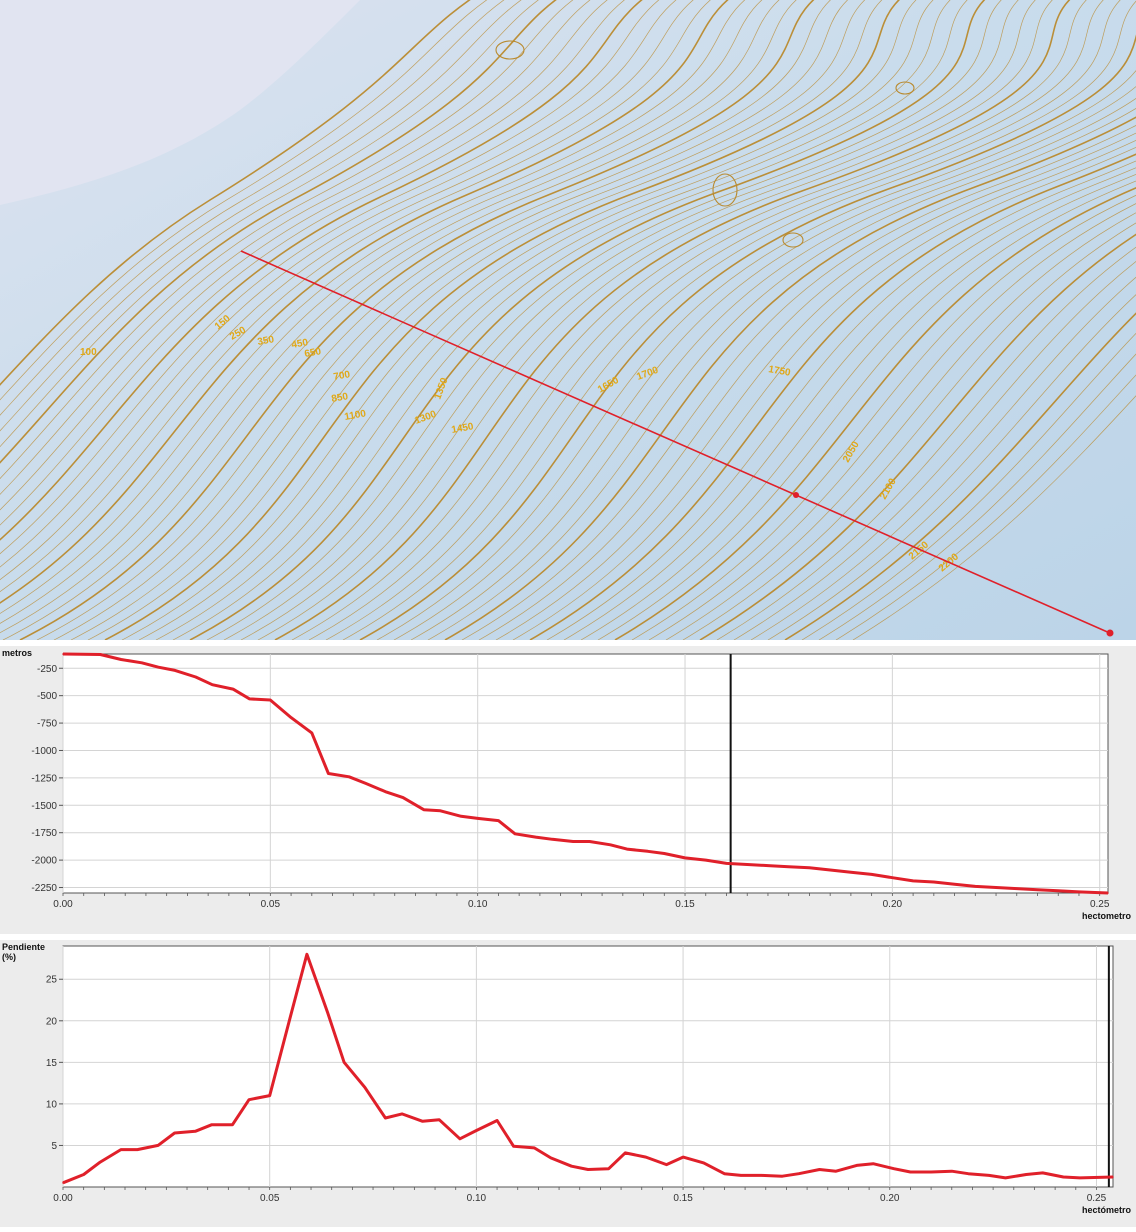  Describe the element at coordinates (463, 428) in the screenshot. I see `contour-label: 1450` at that location.